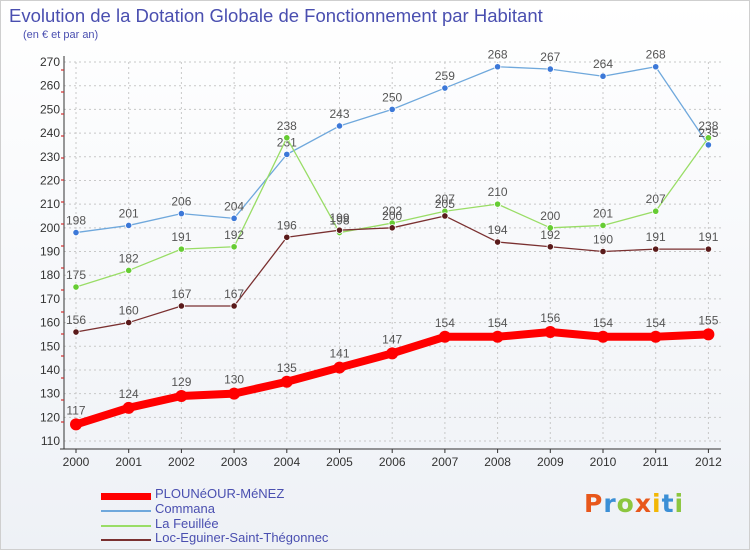 This screenshot has width=750, height=551. I want to click on logo-letter: r, so click(610, 503).